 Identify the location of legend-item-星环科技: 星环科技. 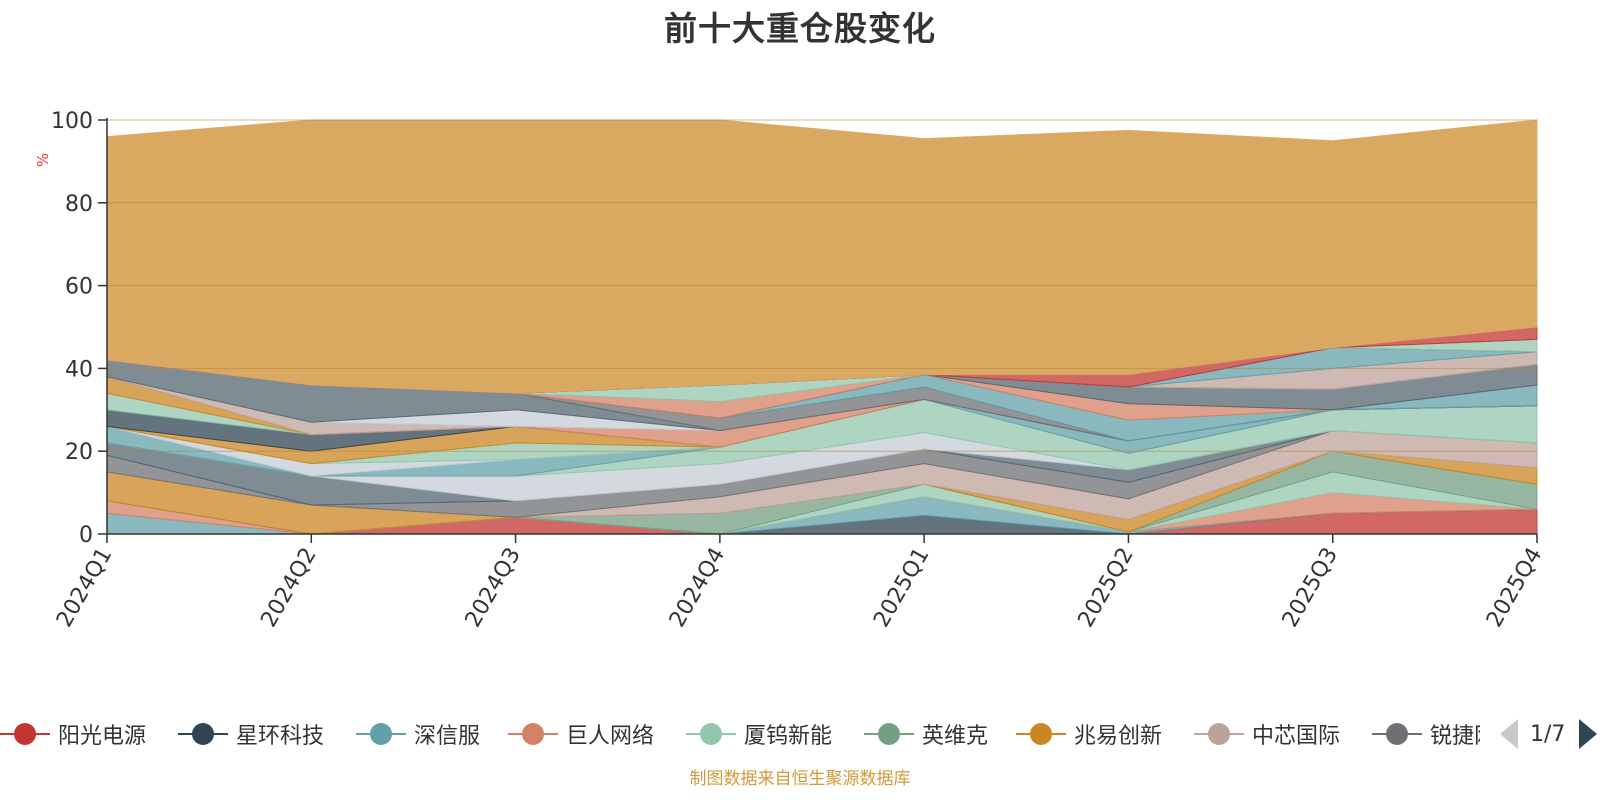
(251, 734).